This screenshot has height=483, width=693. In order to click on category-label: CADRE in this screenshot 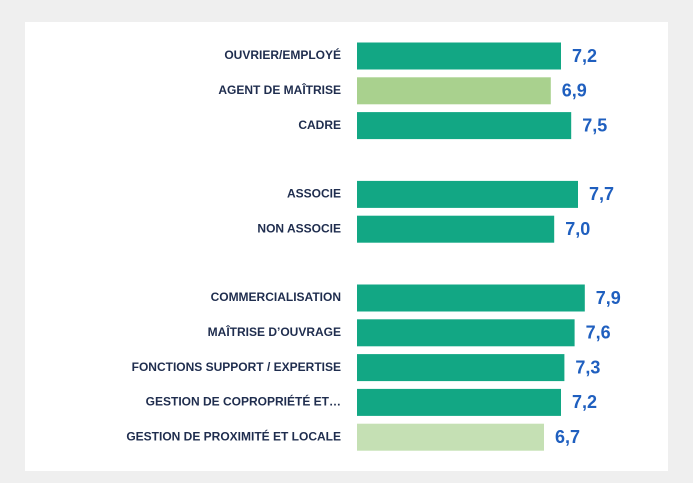, I will do `click(319, 125)`.